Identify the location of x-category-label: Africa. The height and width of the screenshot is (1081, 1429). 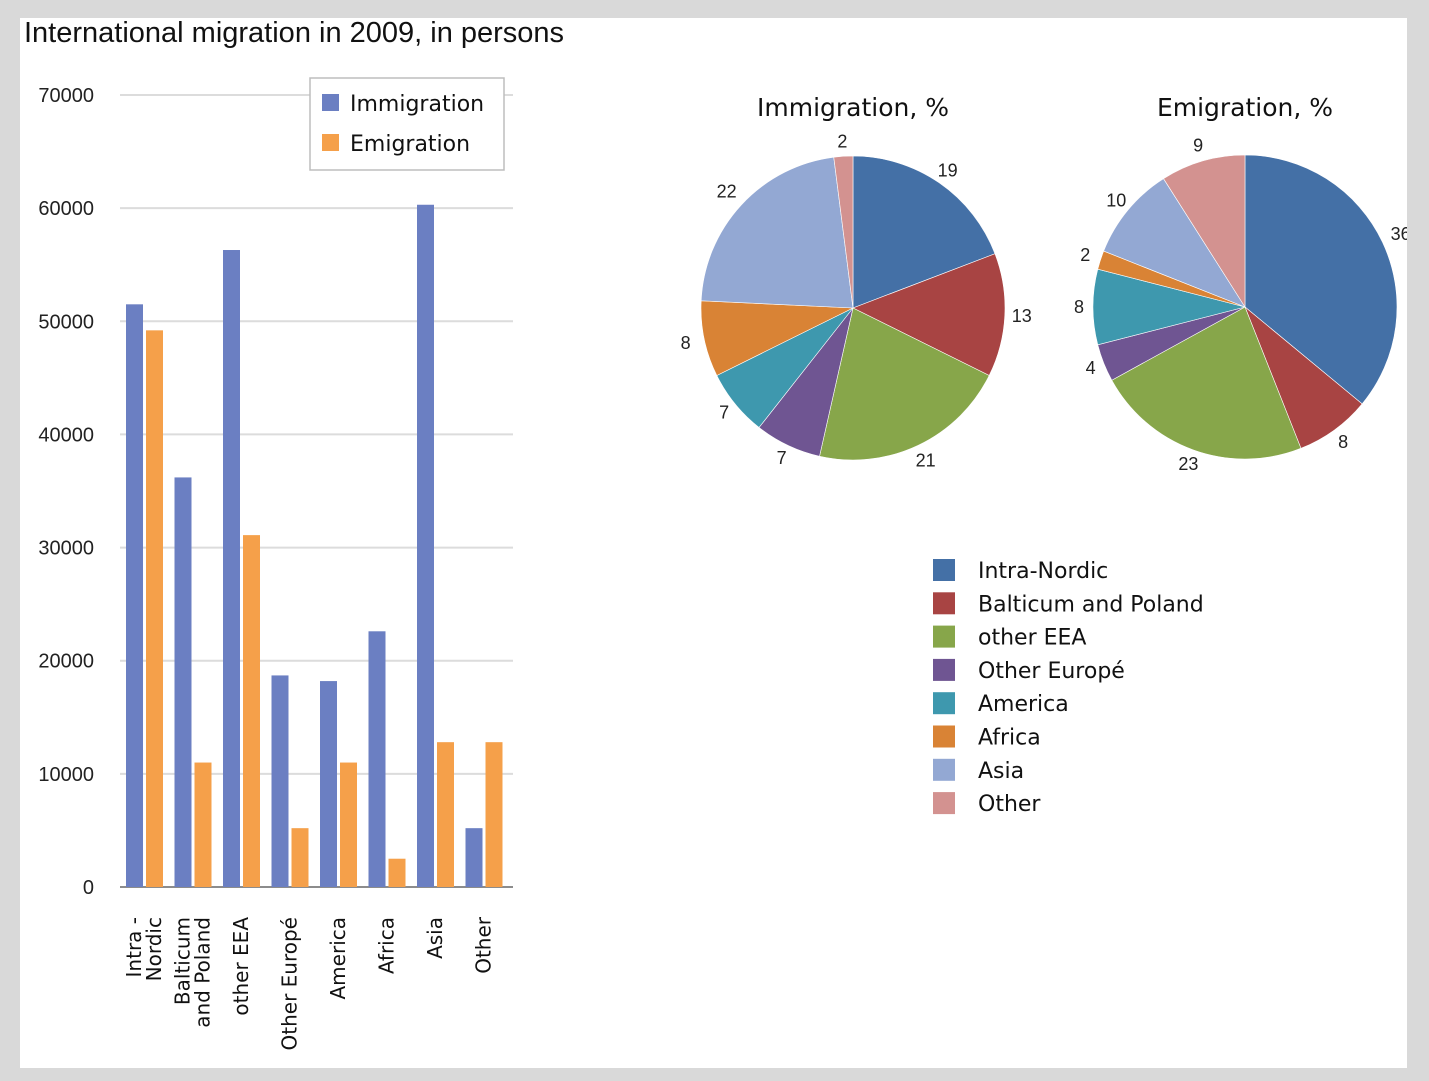
(387, 945).